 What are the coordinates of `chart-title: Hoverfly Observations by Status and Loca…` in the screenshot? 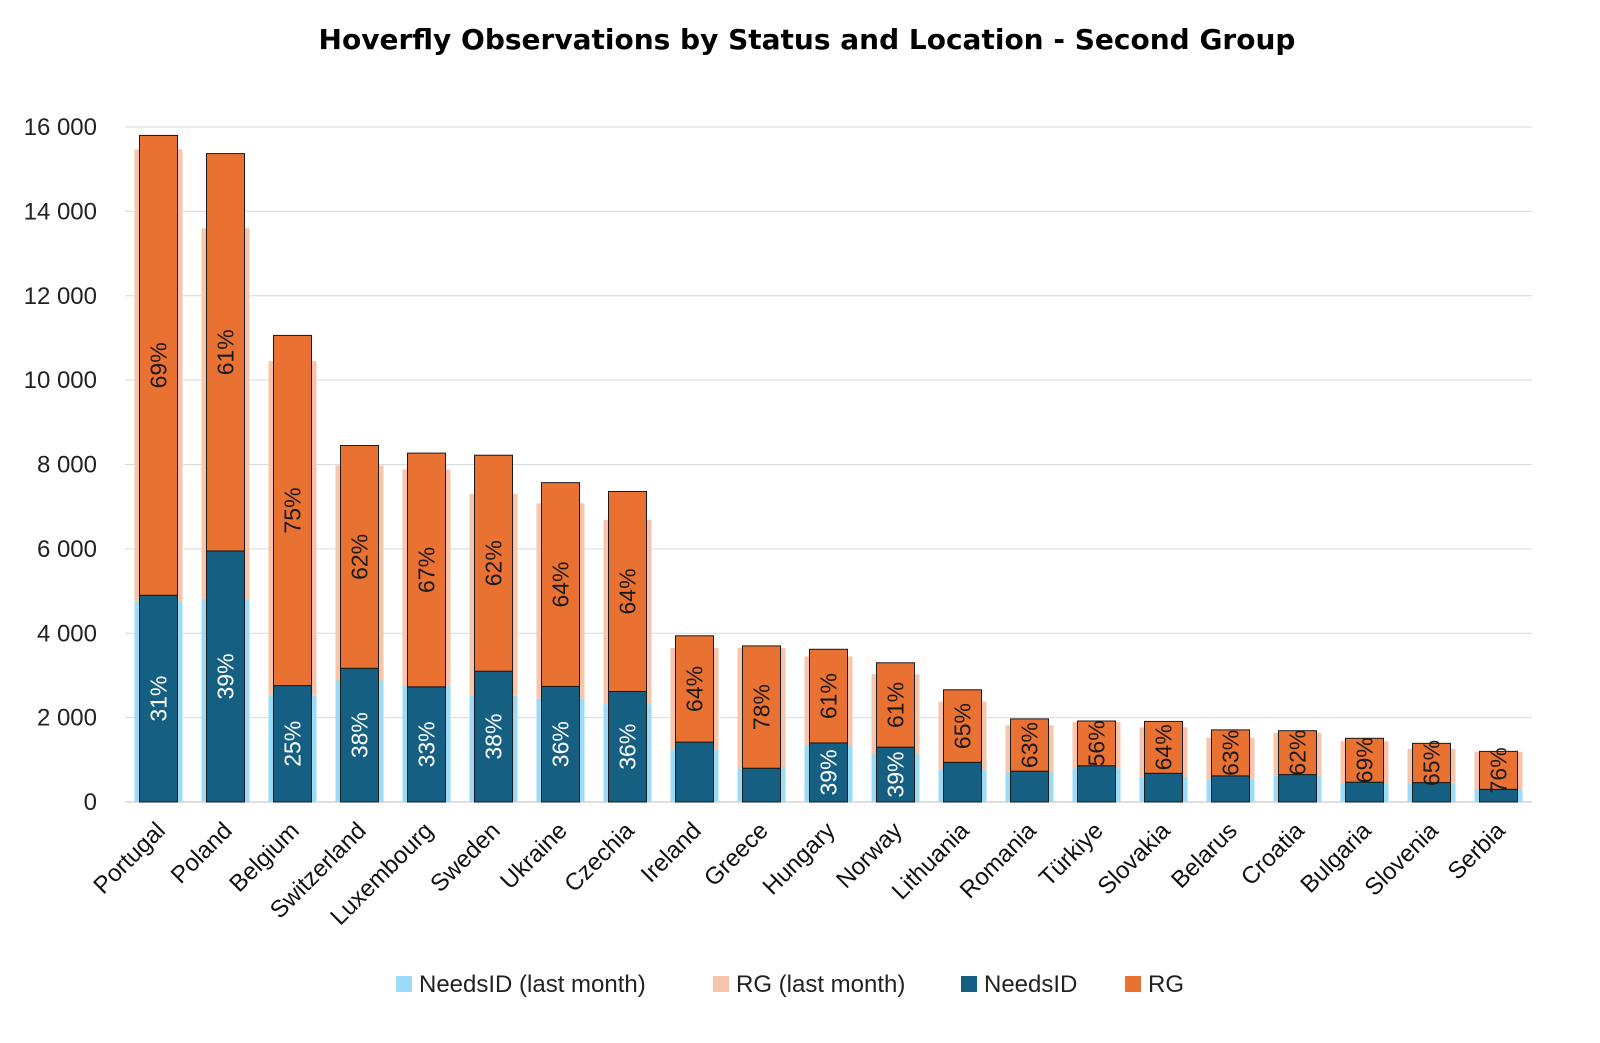 It's located at (807, 39).